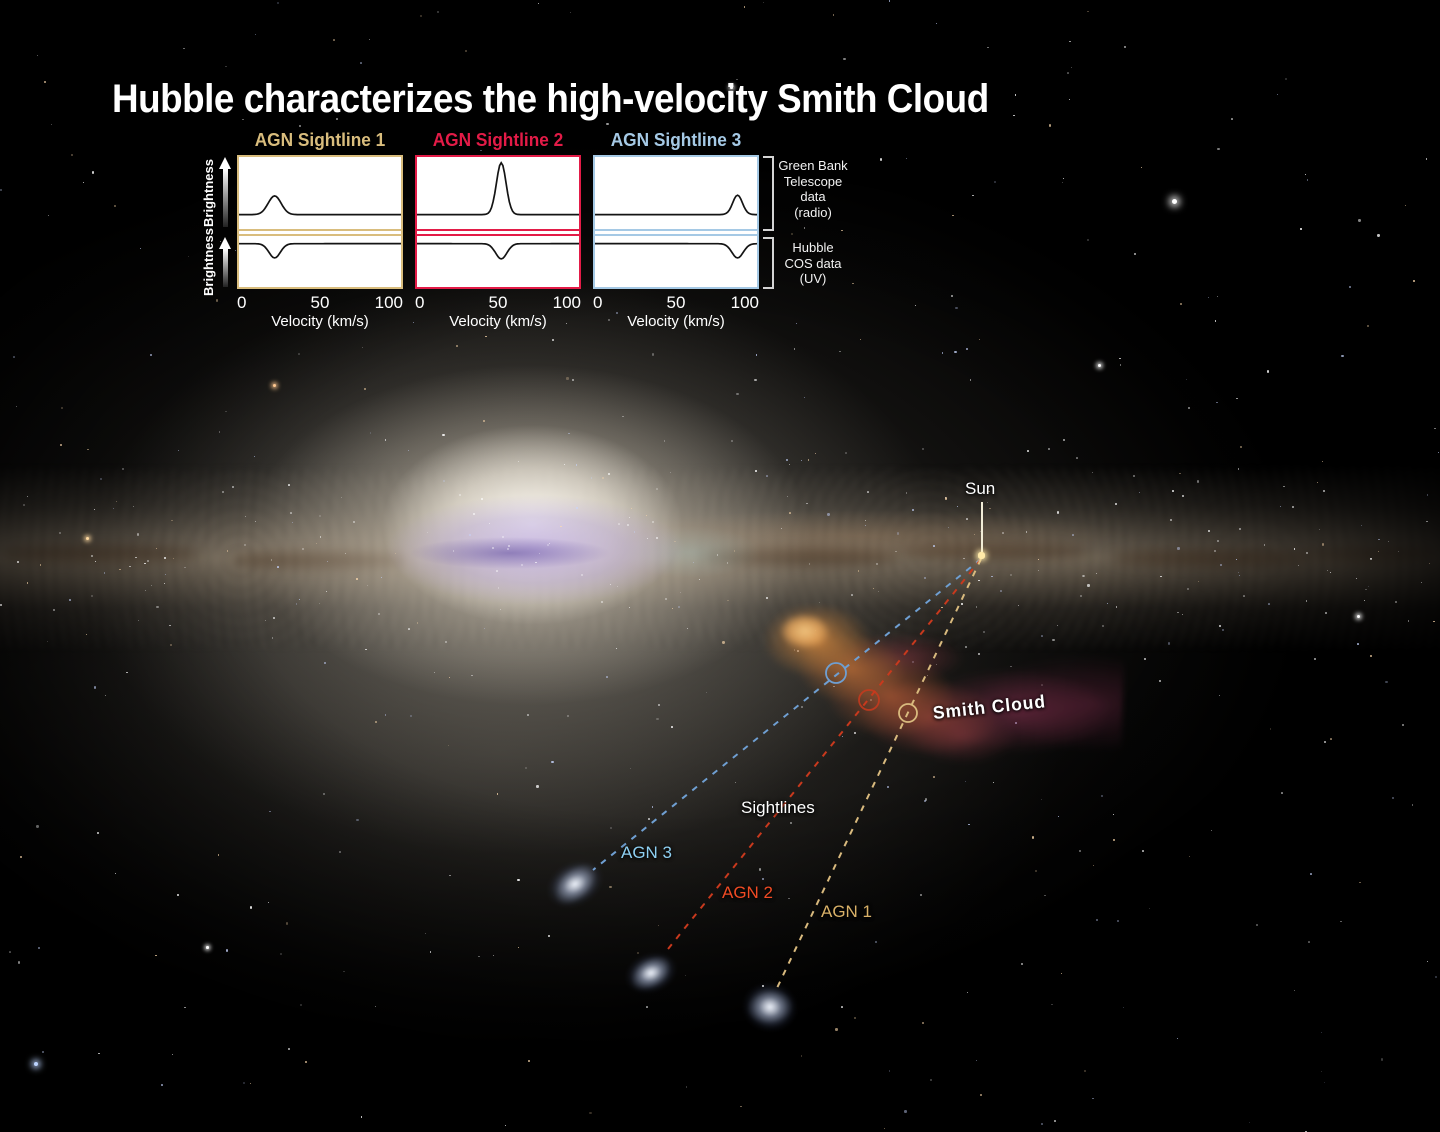  I want to click on sun-marker, so click(981, 555).